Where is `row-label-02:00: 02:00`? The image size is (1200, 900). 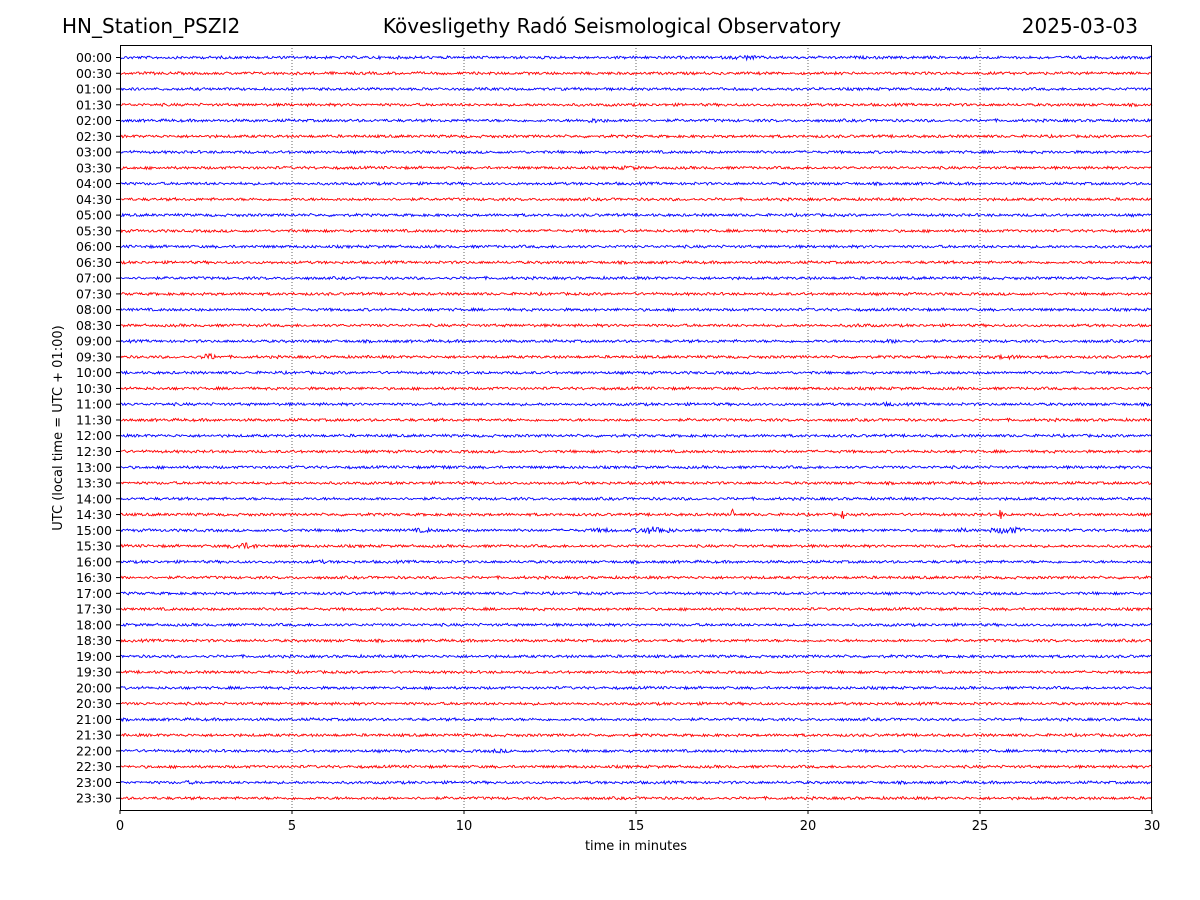
row-label-02:00: 02:00 is located at coordinates (94, 120).